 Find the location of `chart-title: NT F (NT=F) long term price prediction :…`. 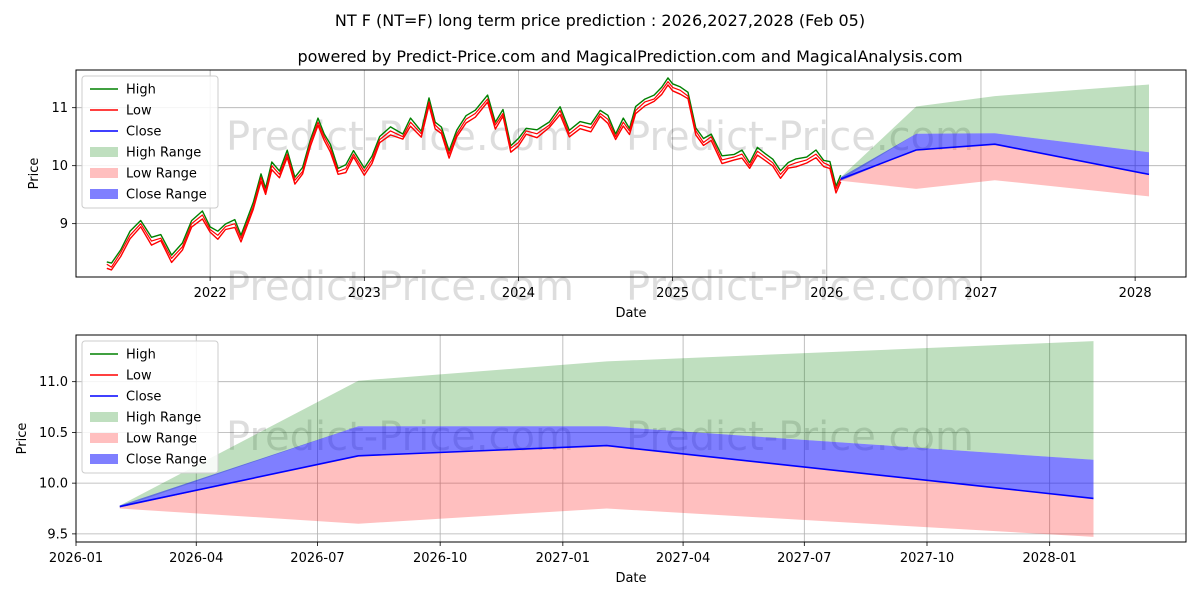

chart-title: NT F (NT=F) long term price prediction :… is located at coordinates (600, 20).